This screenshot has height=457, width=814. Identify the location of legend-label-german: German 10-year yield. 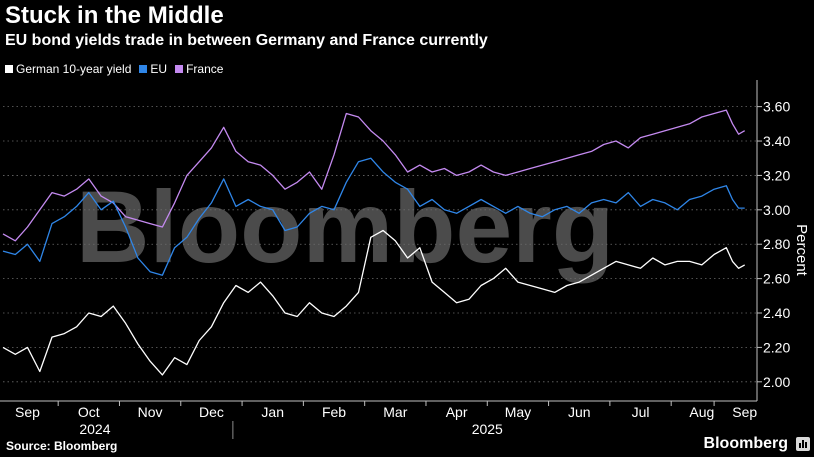
(74, 69).